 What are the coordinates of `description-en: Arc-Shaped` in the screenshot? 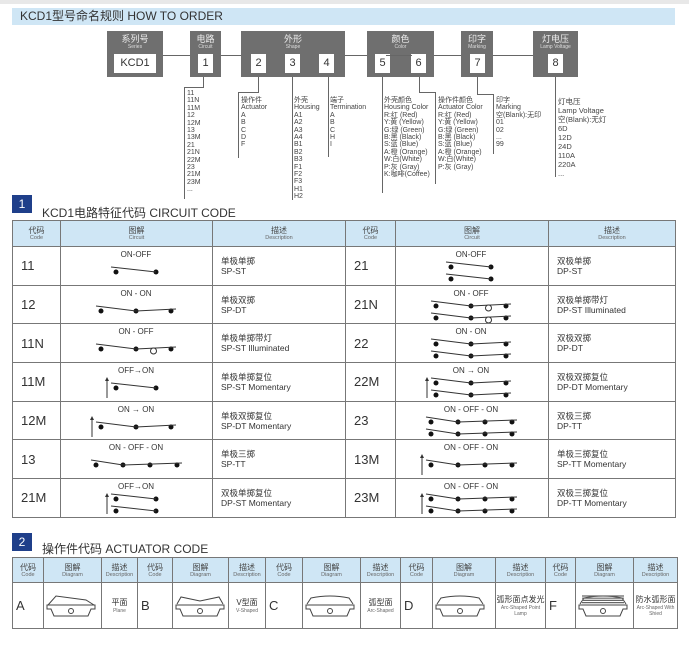 It's located at (380, 610).